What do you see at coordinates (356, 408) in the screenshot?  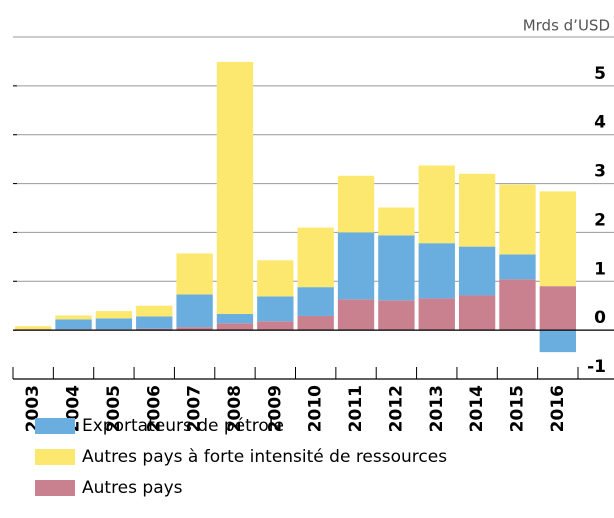 I see `x-tick-label: 2011` at bounding box center [356, 408].